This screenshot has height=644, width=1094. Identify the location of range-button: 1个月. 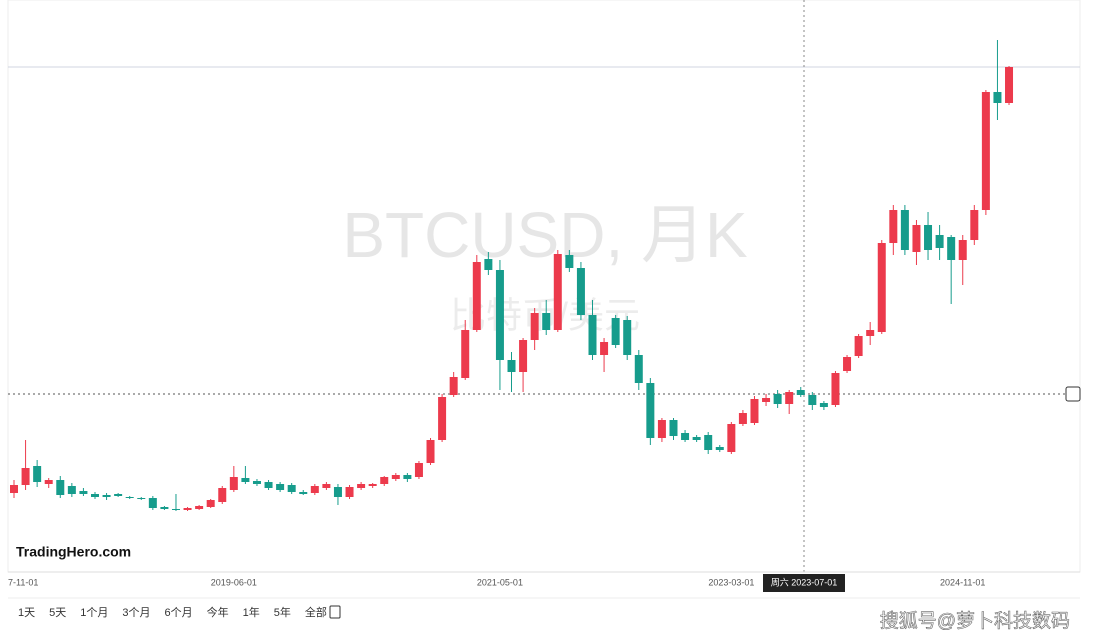
(94, 612).